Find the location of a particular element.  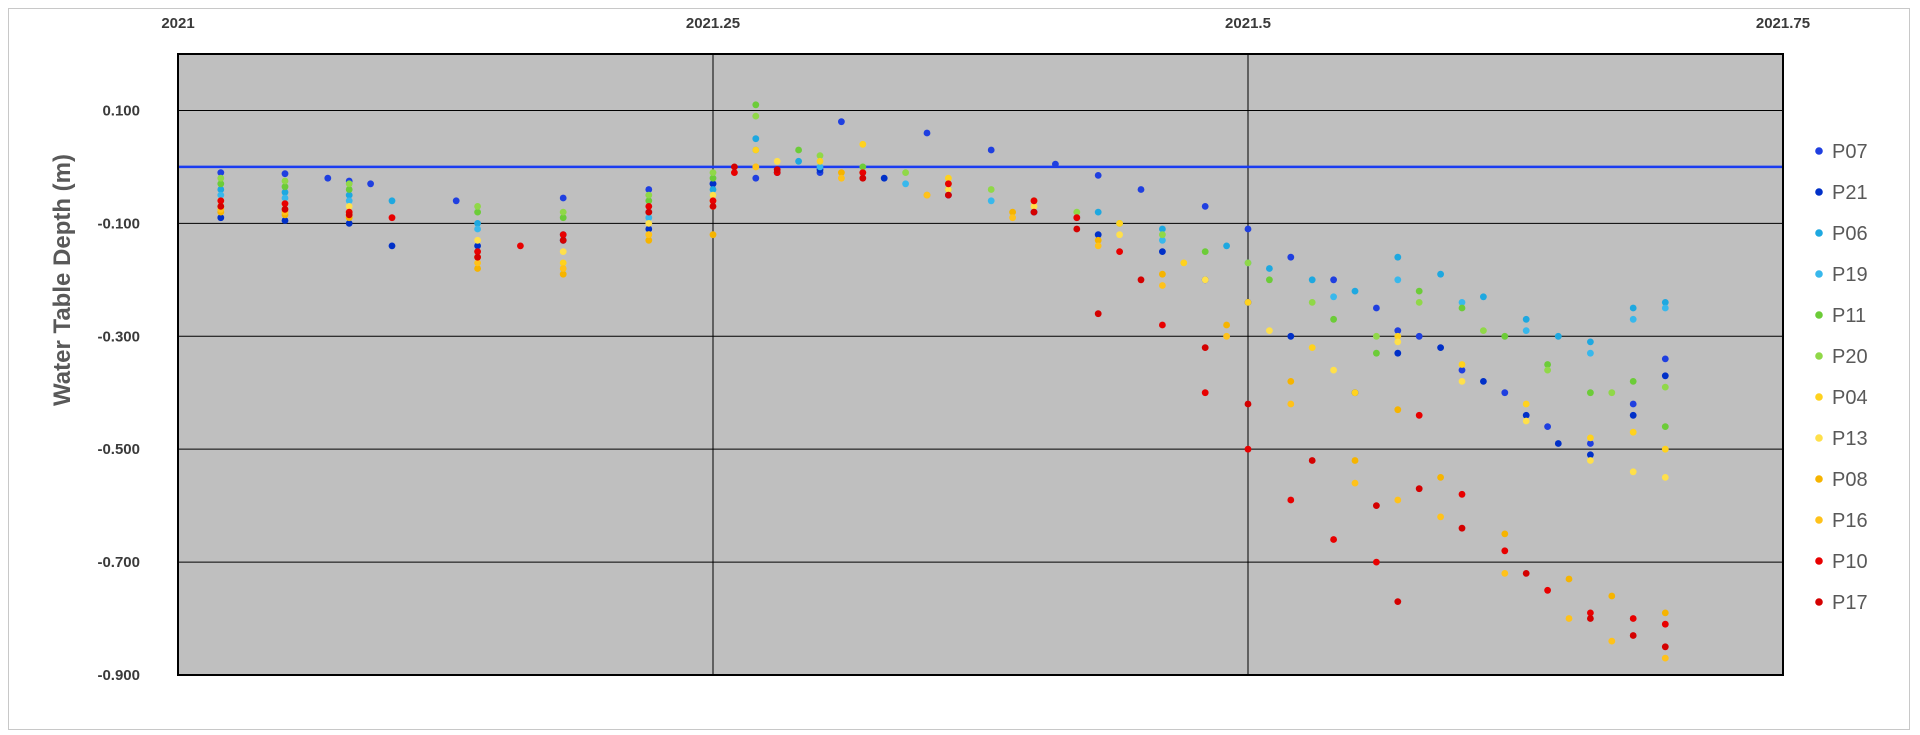

legend-label: P17 is located at coordinates (1850, 603).